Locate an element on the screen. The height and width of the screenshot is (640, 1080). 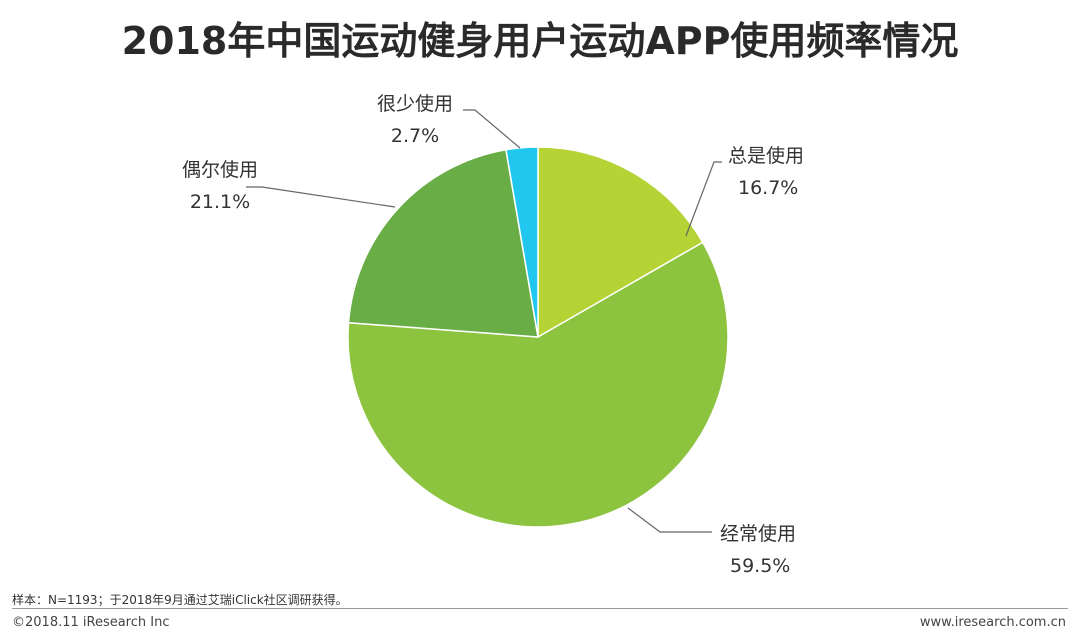
slice-value-2: 59.5% is located at coordinates (760, 566).